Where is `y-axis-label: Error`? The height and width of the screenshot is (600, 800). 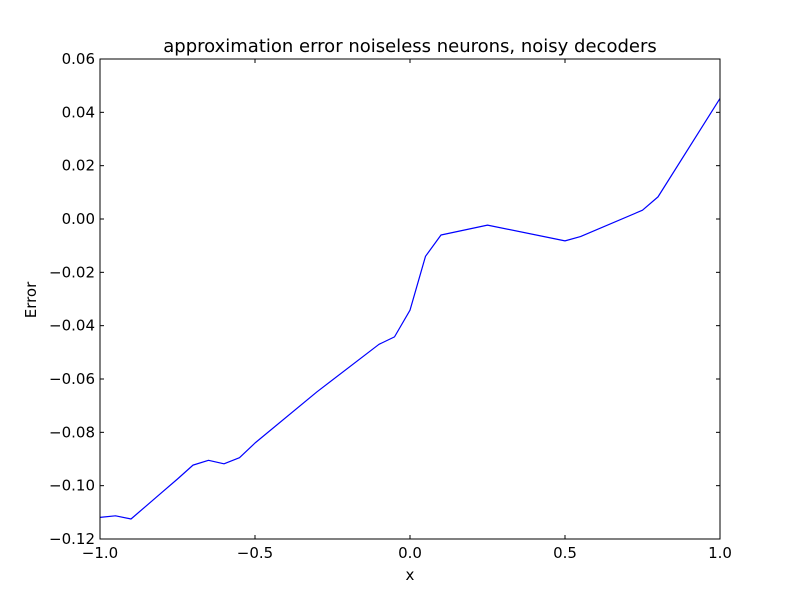
y-axis-label: Error is located at coordinates (31, 299).